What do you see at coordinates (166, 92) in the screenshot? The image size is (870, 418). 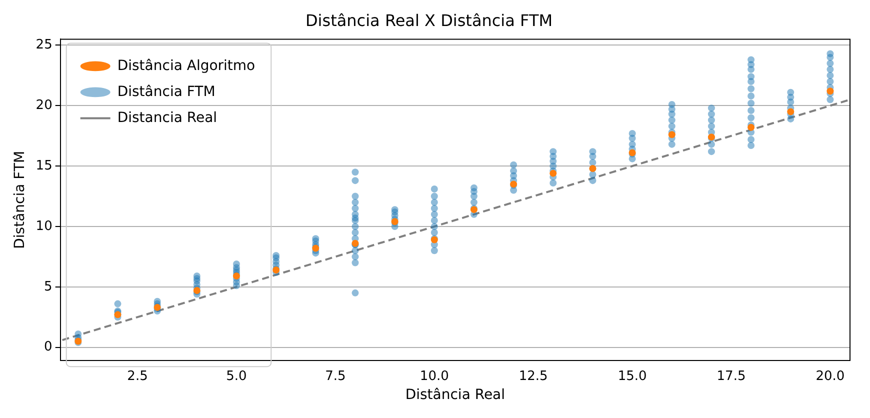 I see `legend-label: Distância FTM` at bounding box center [166, 92].